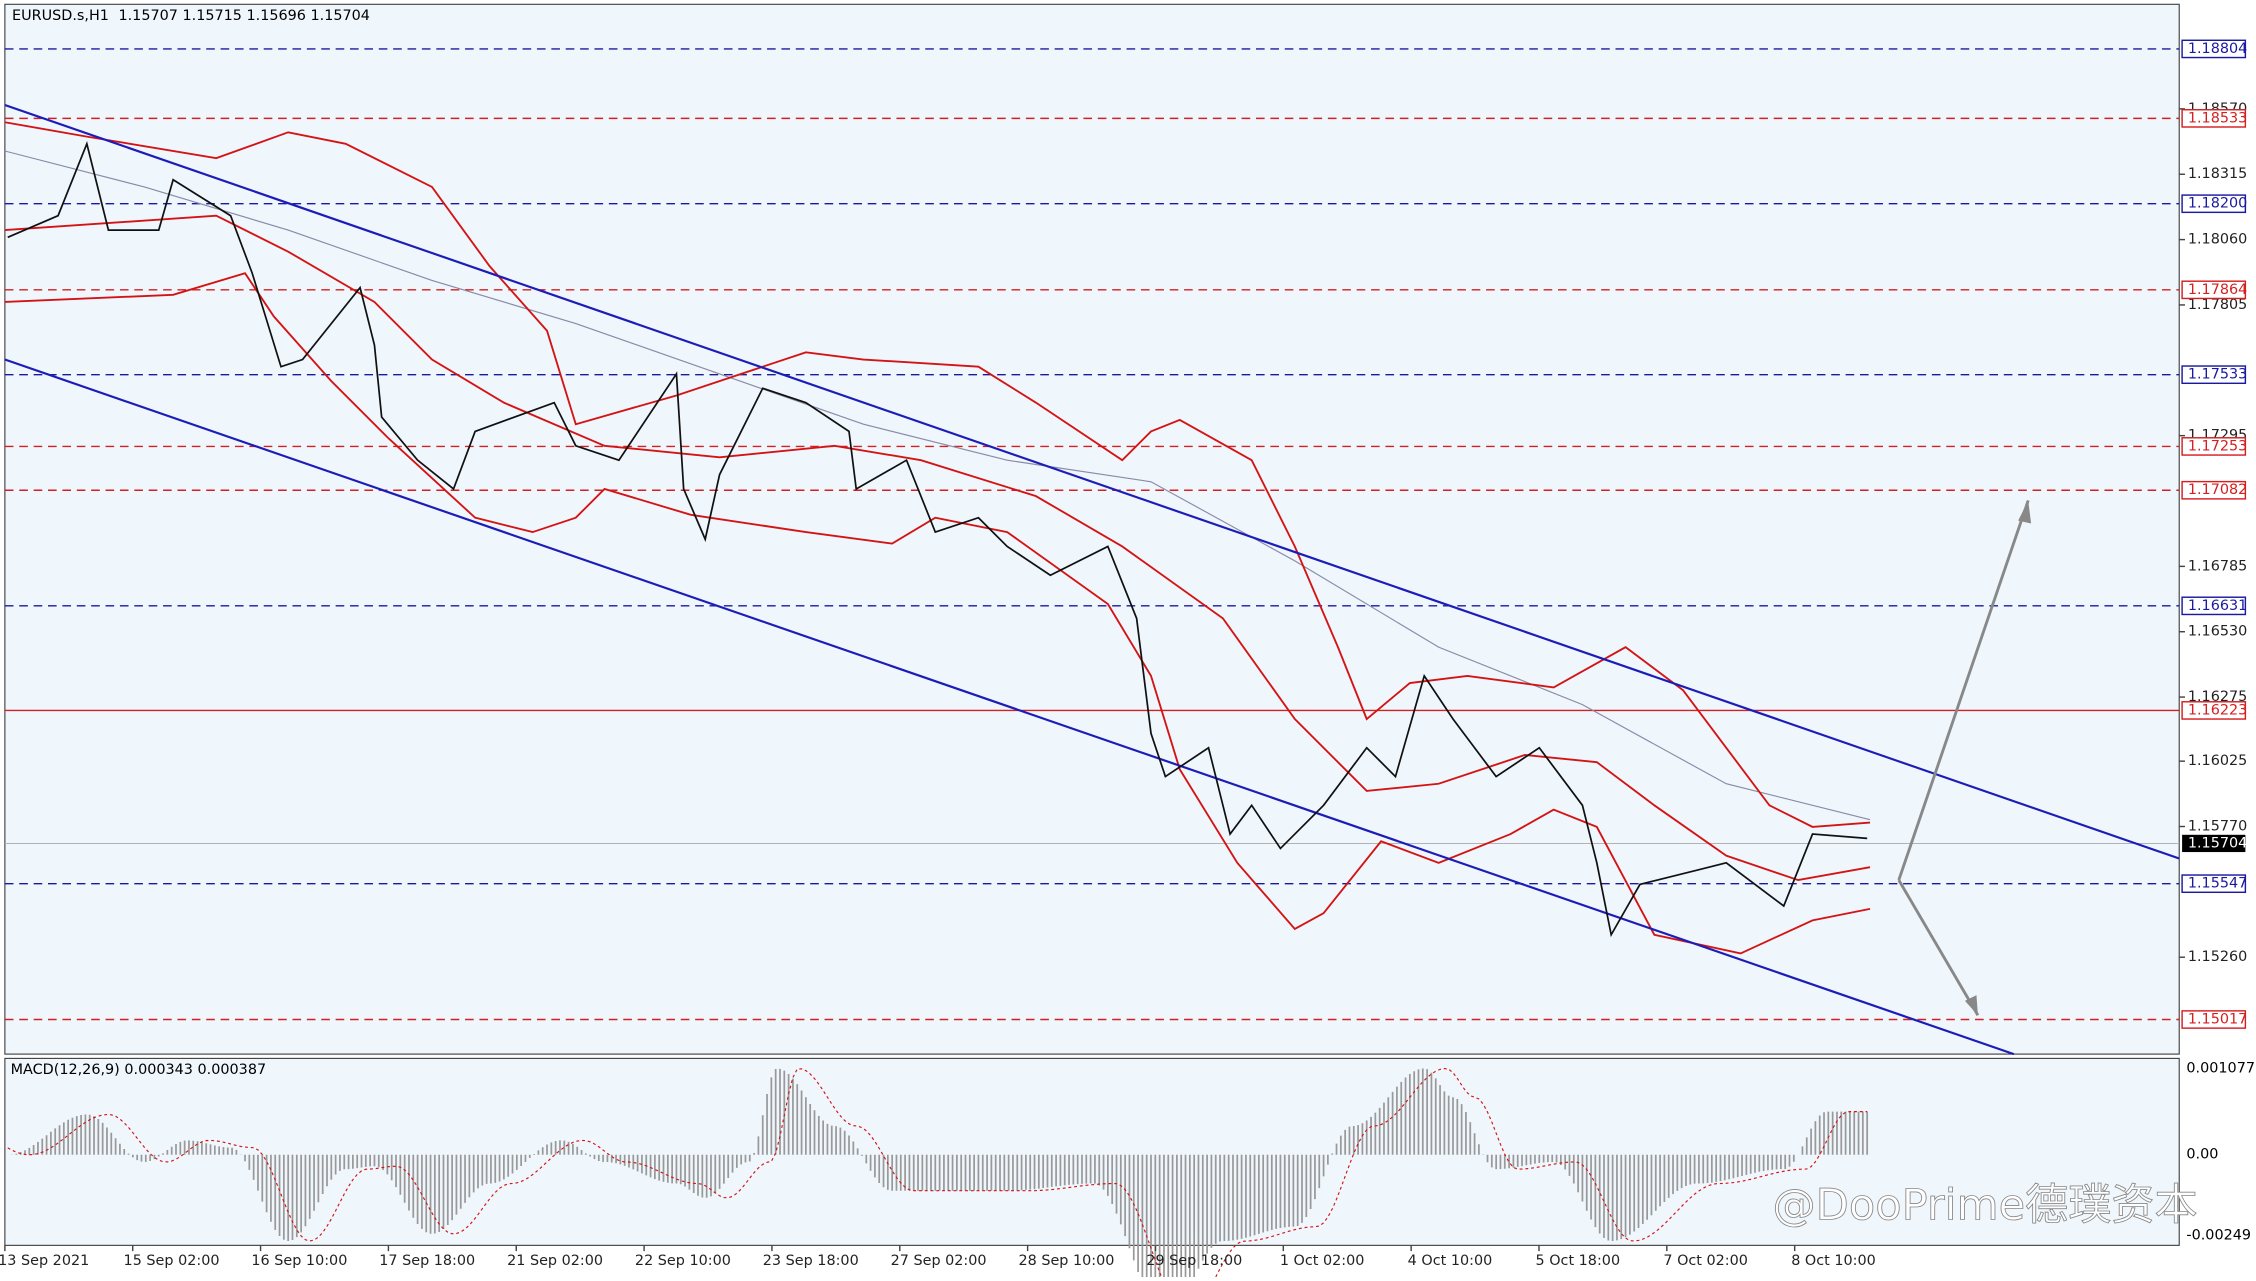 The width and height of the screenshot is (2256, 1281). Describe the element at coordinates (1985, 1205) in the screenshot. I see `watermark: @DooPrime德璞资本` at that location.